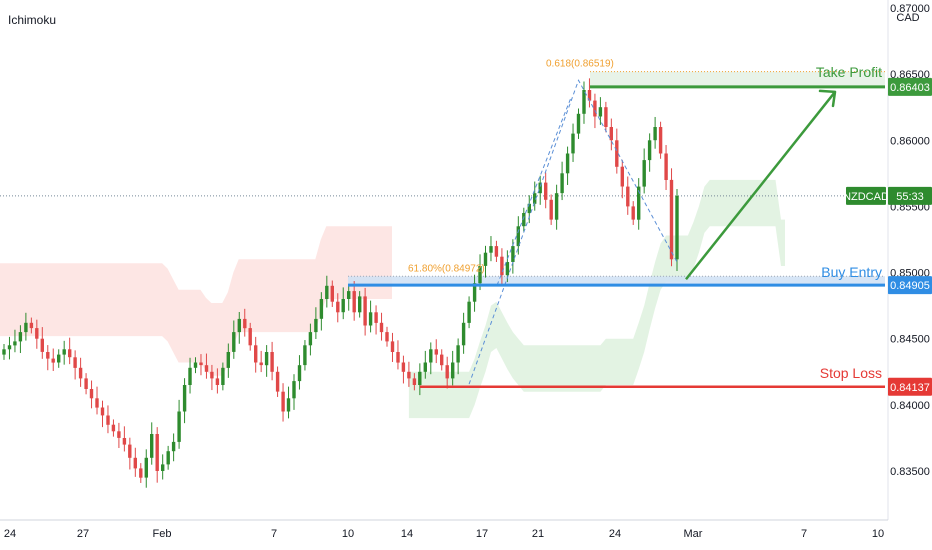  I want to click on stop-loss-label: Stop Loss, so click(851, 373).